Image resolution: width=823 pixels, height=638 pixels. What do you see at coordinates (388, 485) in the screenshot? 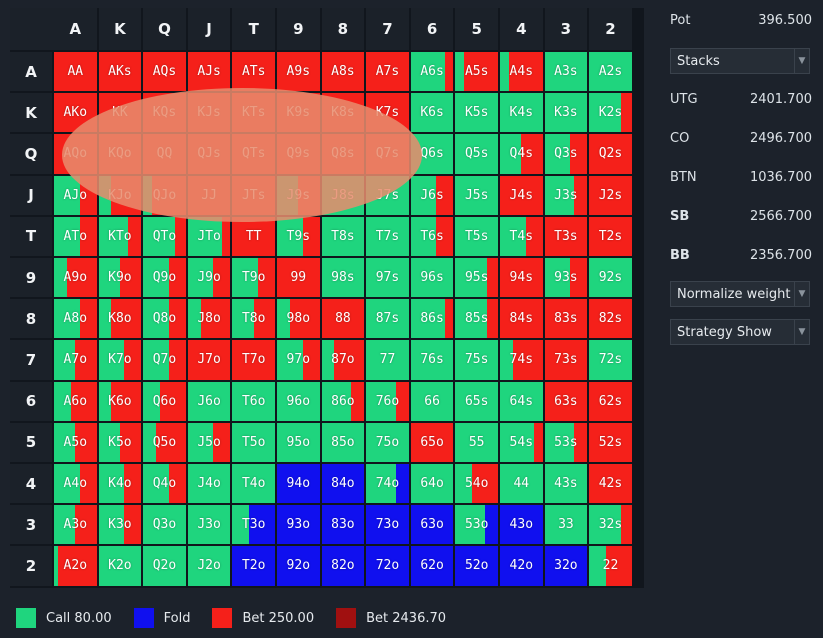
I see `hand-cell-74o: 74o` at bounding box center [388, 485].